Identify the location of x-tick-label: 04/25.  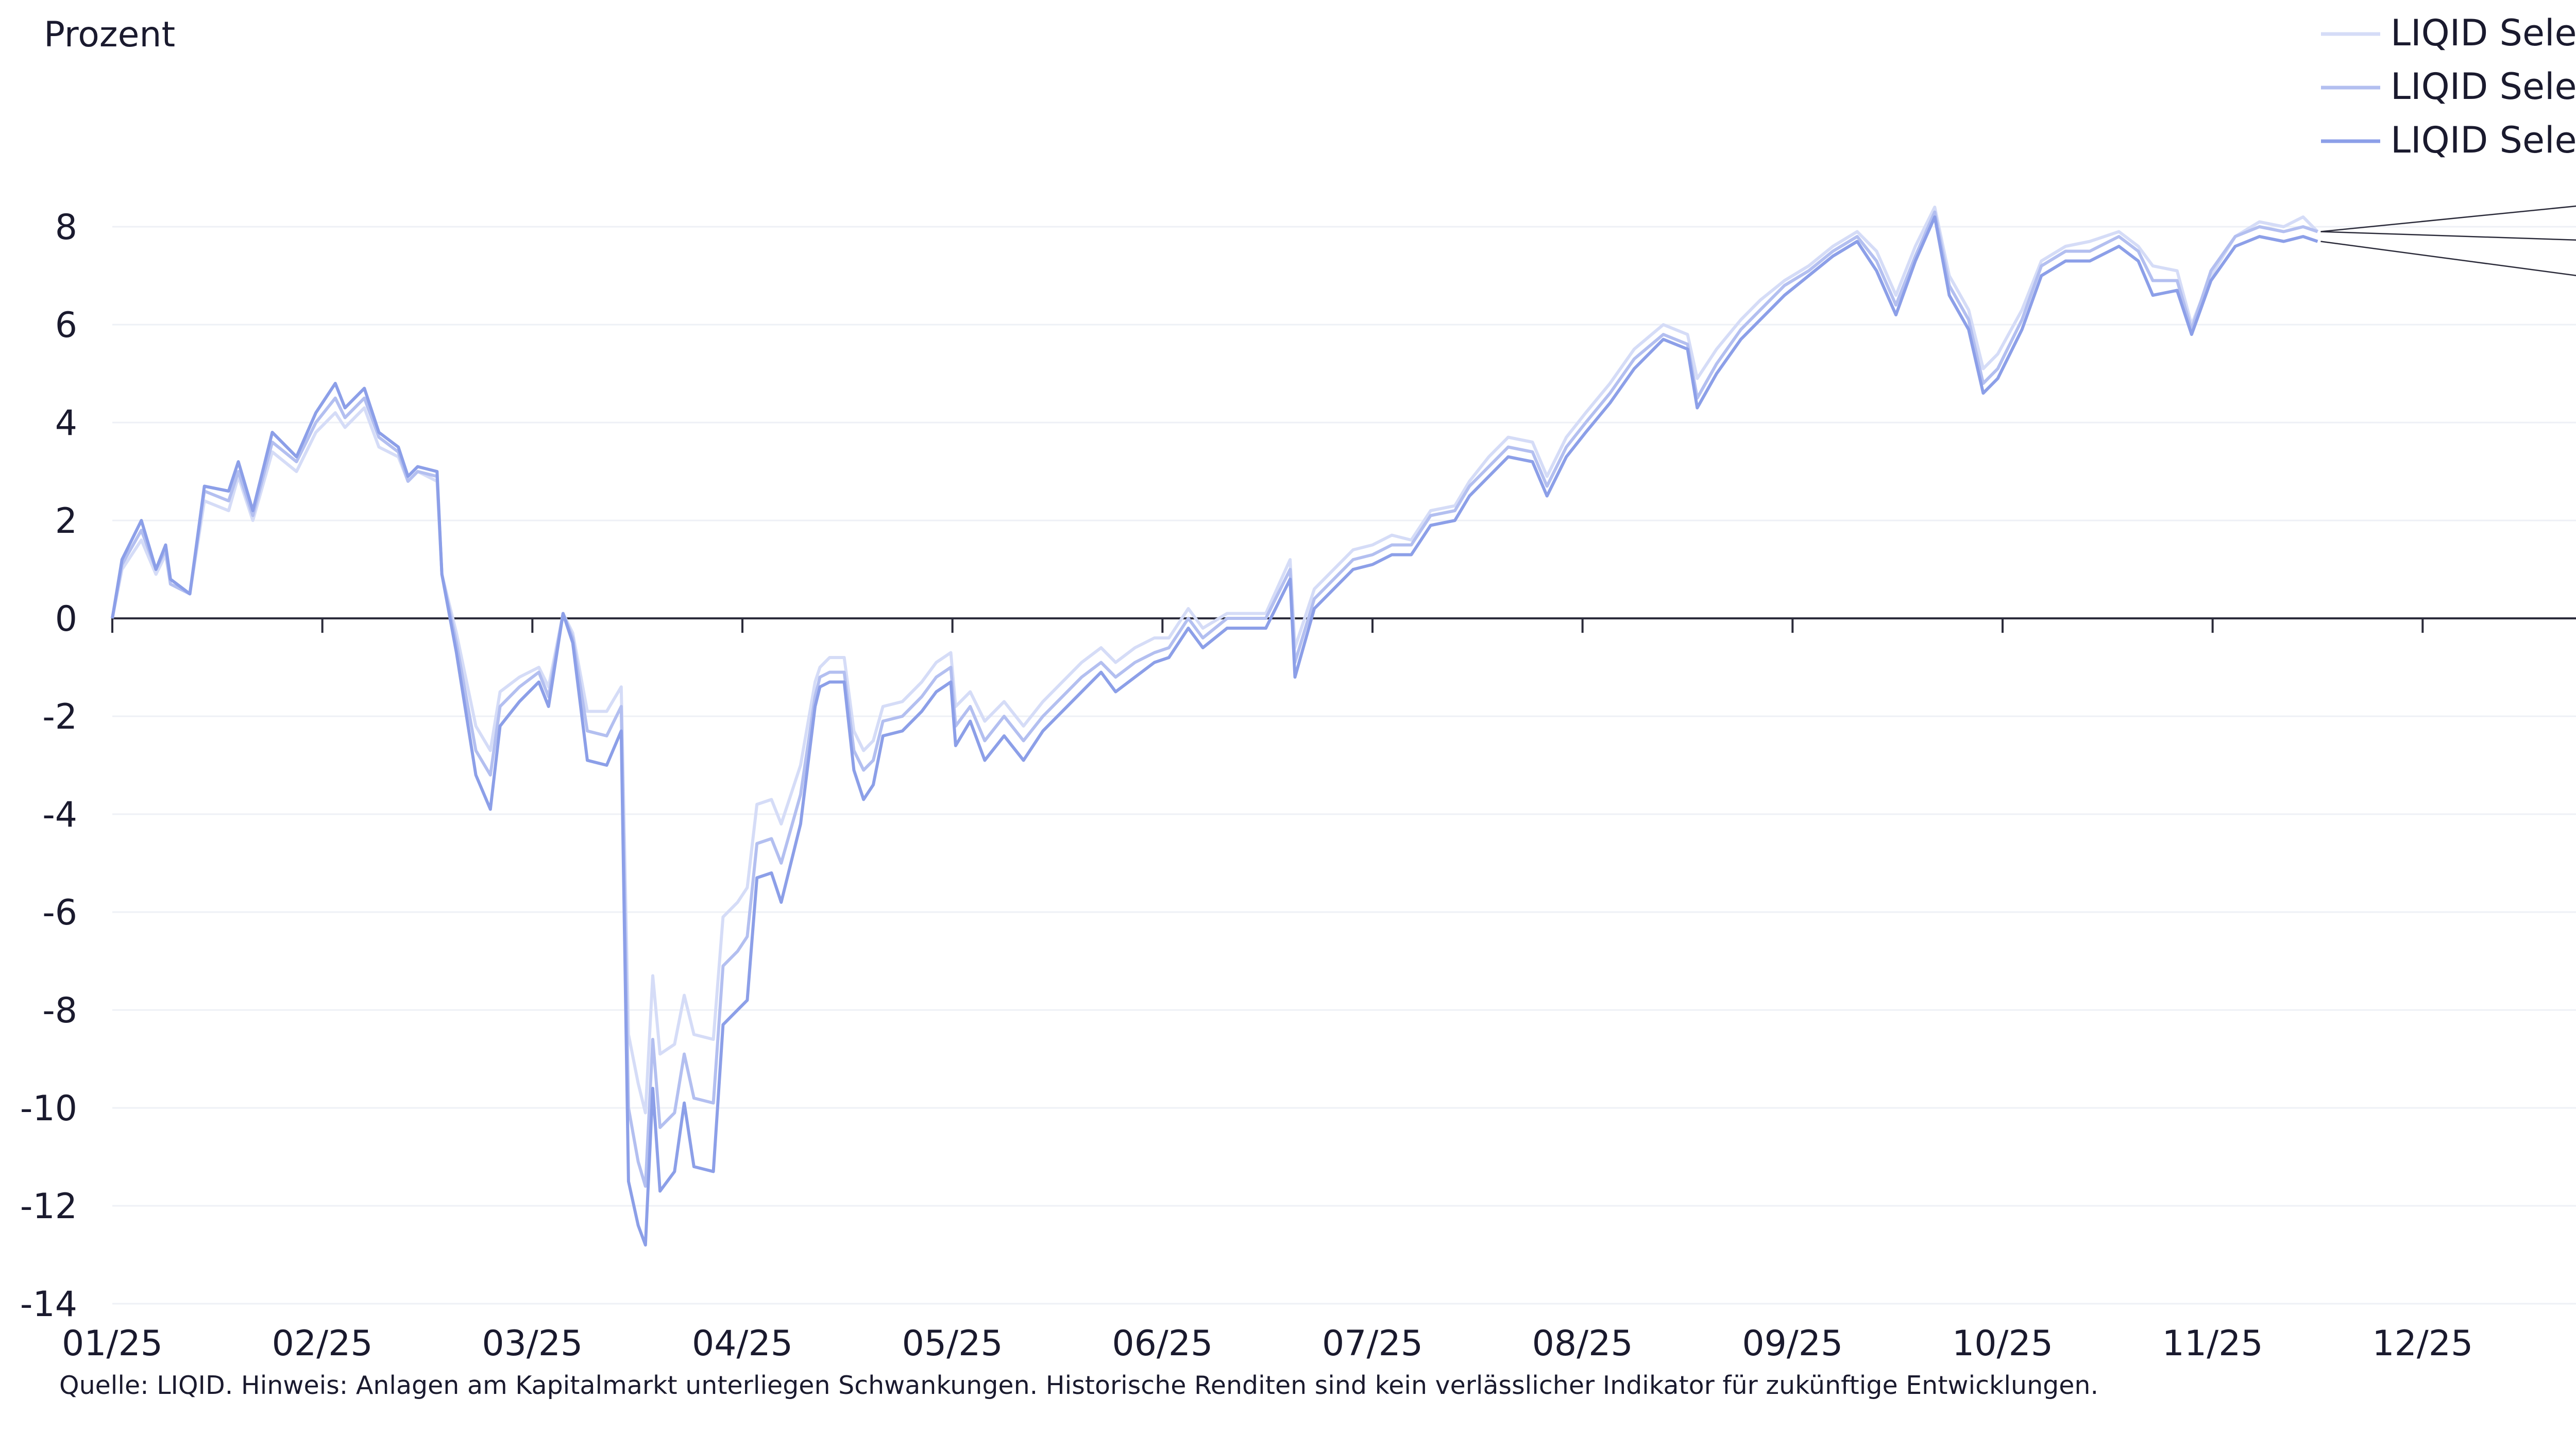
(742, 1343).